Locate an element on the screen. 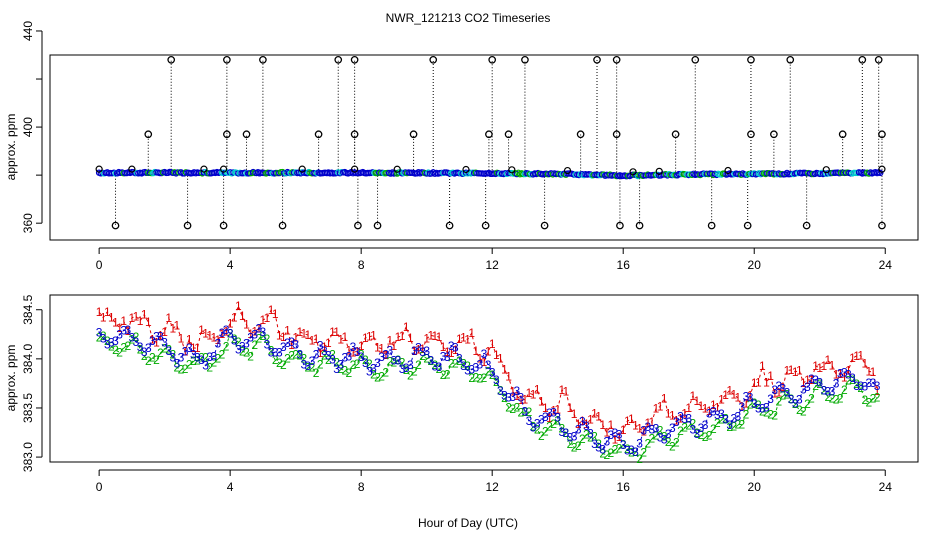 The width and height of the screenshot is (936, 540). top-y-tick-label: 440 is located at coordinates (28, 31).